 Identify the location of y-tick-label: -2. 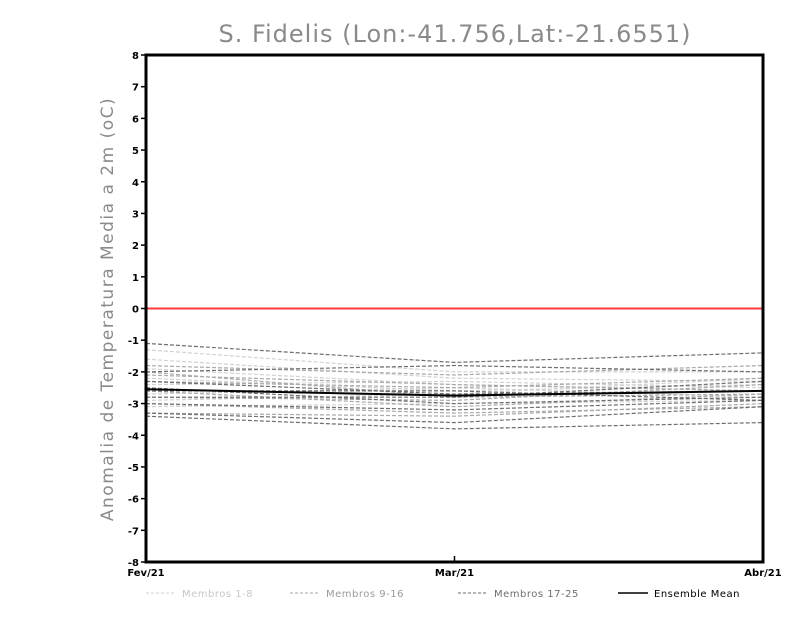
(133, 373).